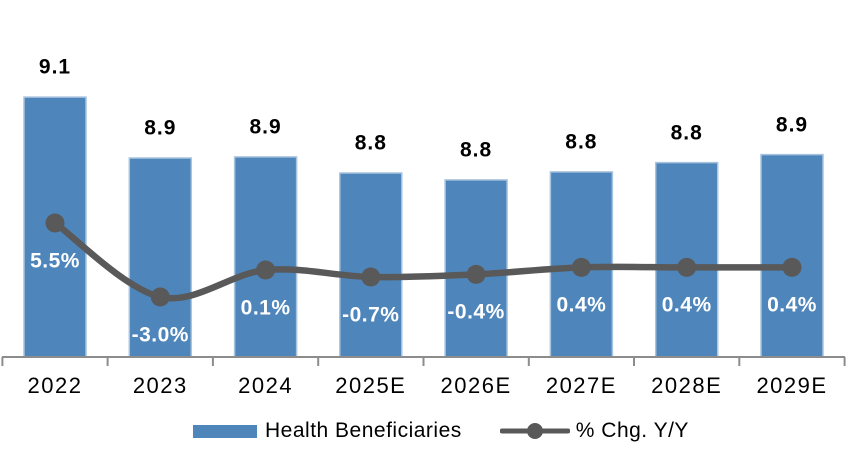 The width and height of the screenshot is (852, 452). Describe the element at coordinates (371, 277) in the screenshot. I see `line-marker-2025E` at that location.